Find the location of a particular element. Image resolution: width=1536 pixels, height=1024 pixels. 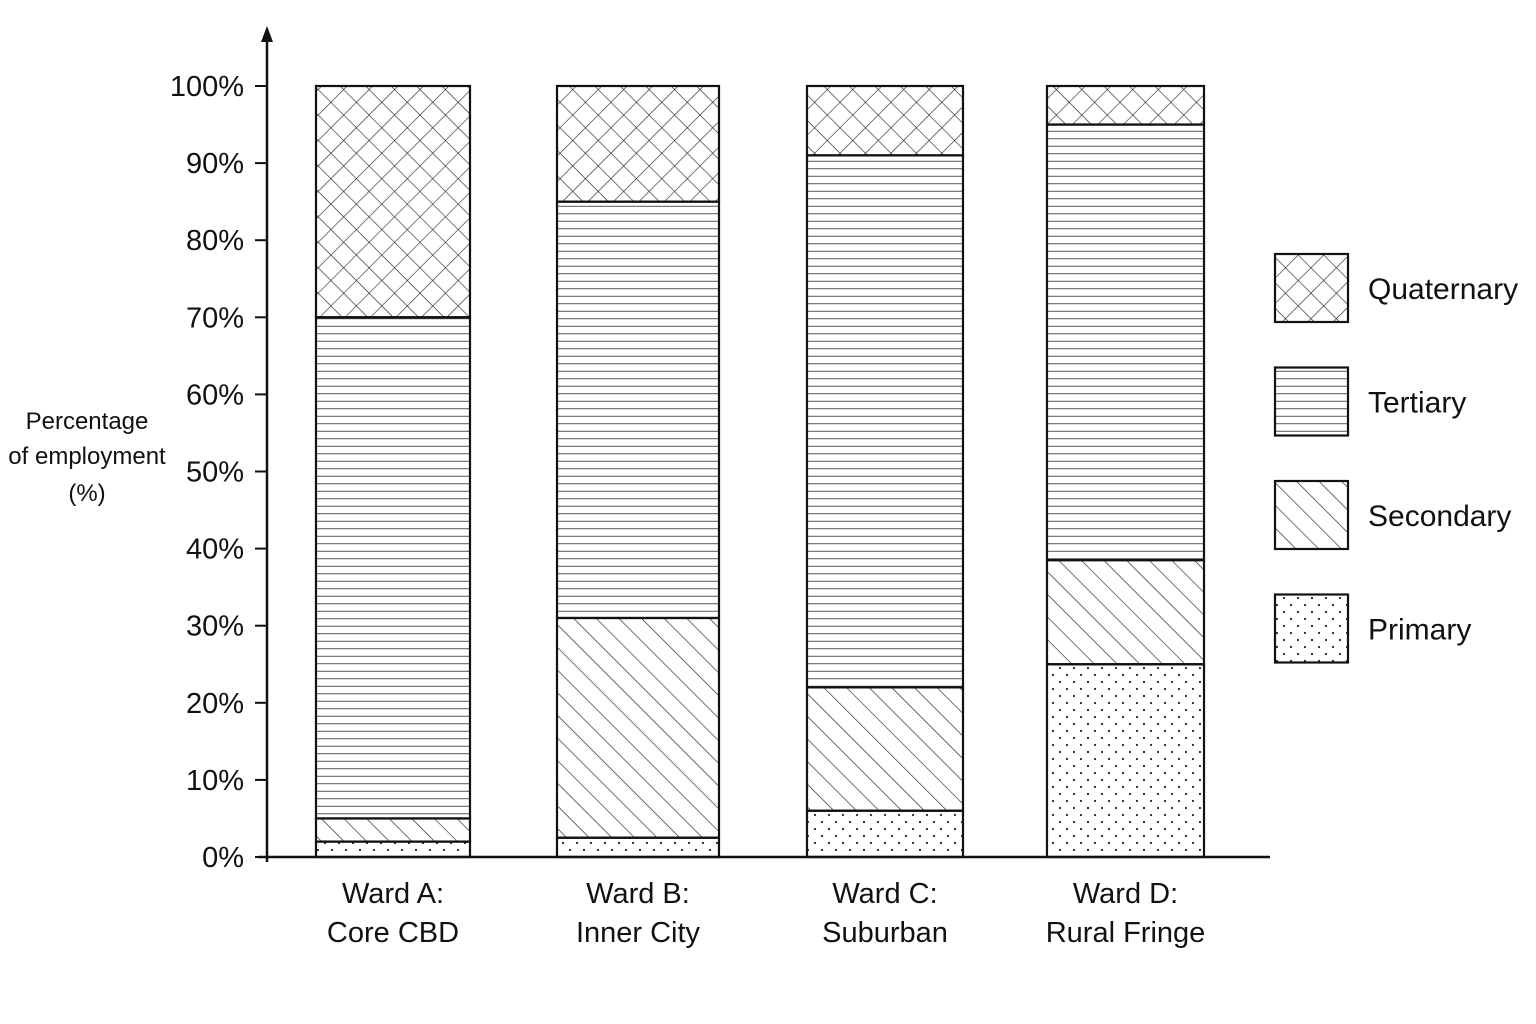

x-category-label: Core CBD is located at coordinates (393, 933).